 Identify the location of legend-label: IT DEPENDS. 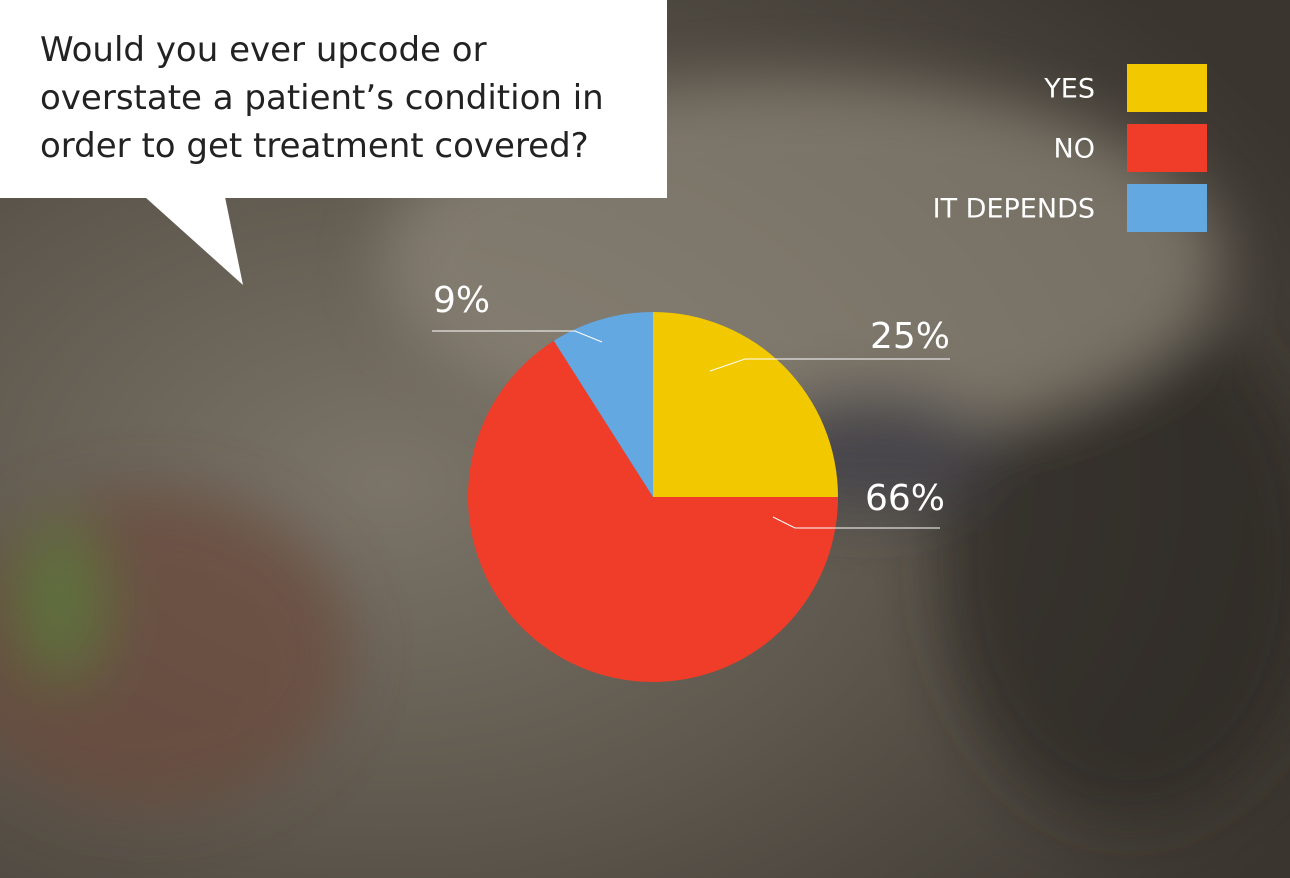
(1014, 209).